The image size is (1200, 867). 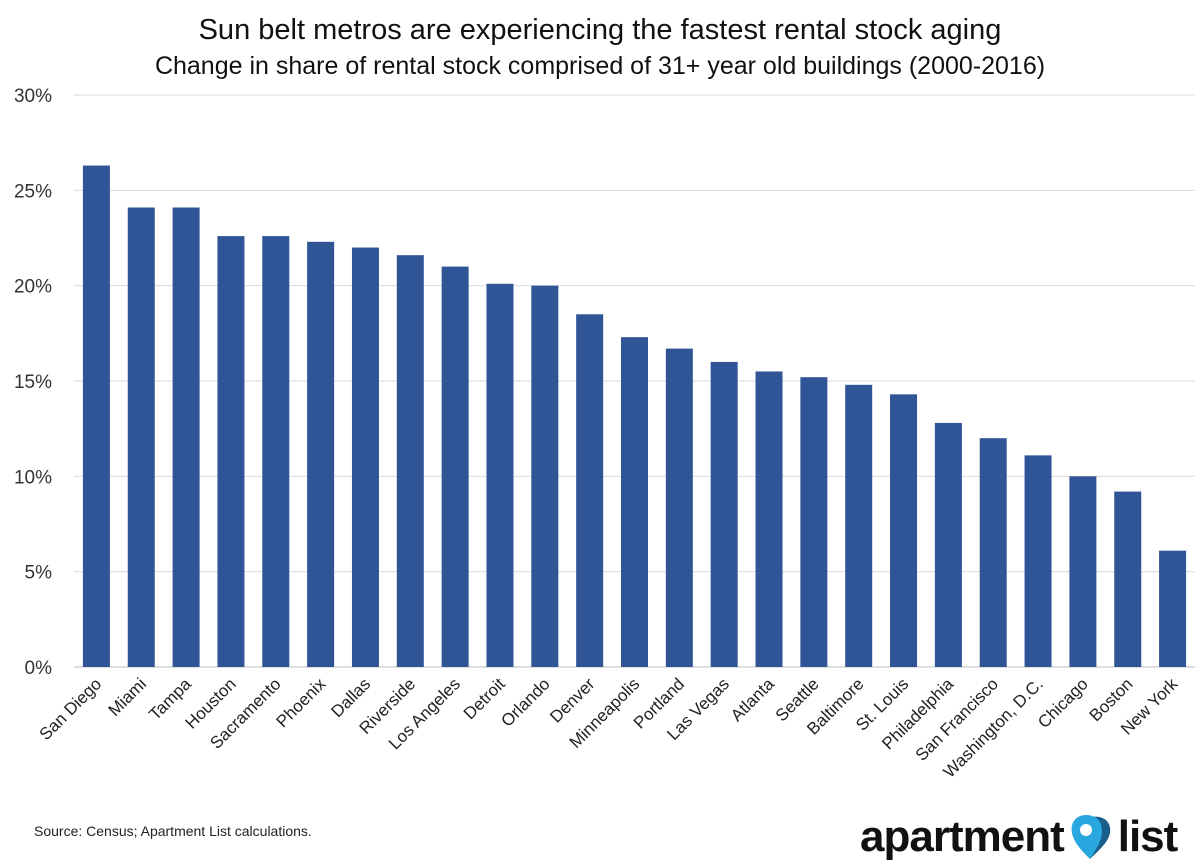 I want to click on y-tick-label: 5%, so click(x=39, y=573).